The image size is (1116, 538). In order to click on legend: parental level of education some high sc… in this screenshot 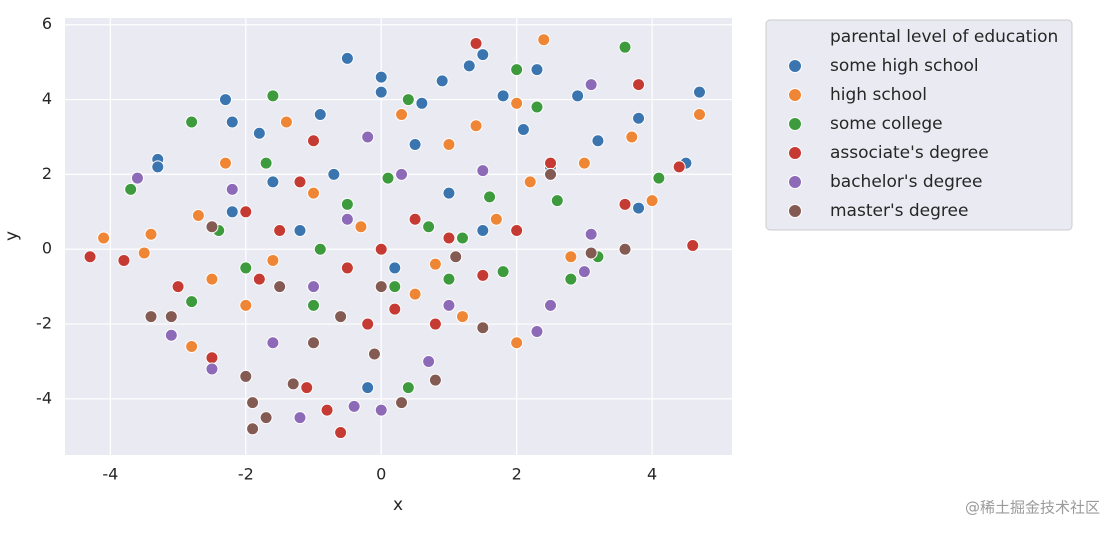, I will do `click(923, 124)`.